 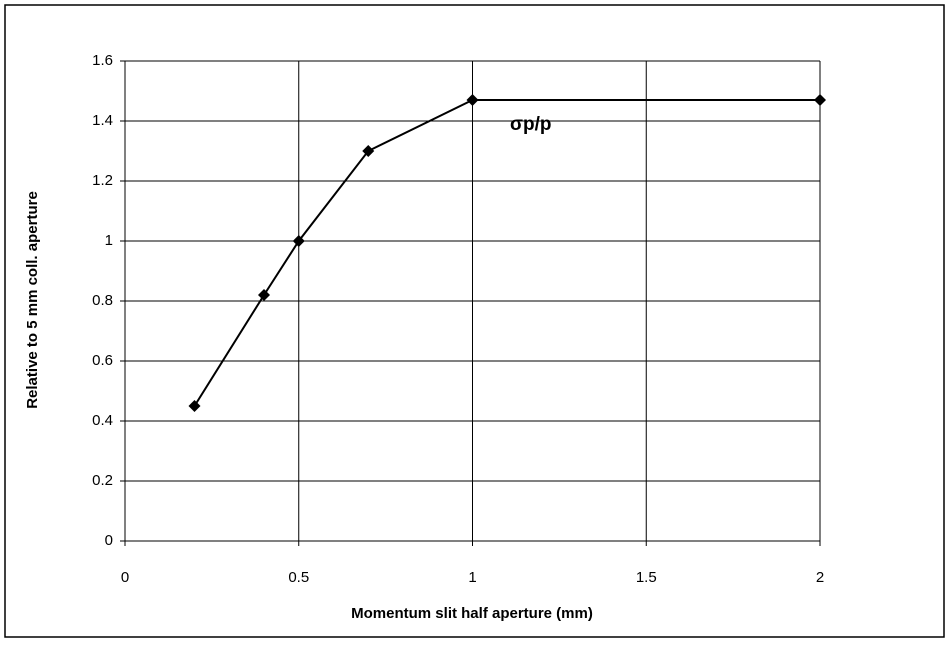 What do you see at coordinates (102, 60) in the screenshot?
I see `y-tick-label: 1.6` at bounding box center [102, 60].